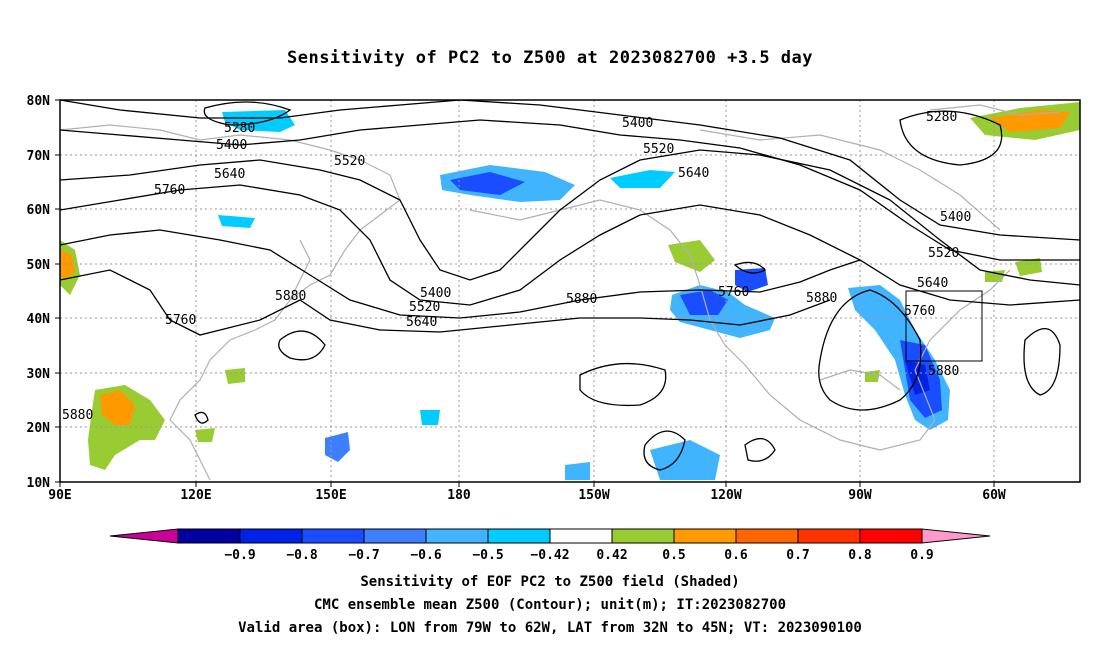 The image size is (1100, 650). What do you see at coordinates (39, 156) in the screenshot?
I see `lat-label: 70N` at bounding box center [39, 156].